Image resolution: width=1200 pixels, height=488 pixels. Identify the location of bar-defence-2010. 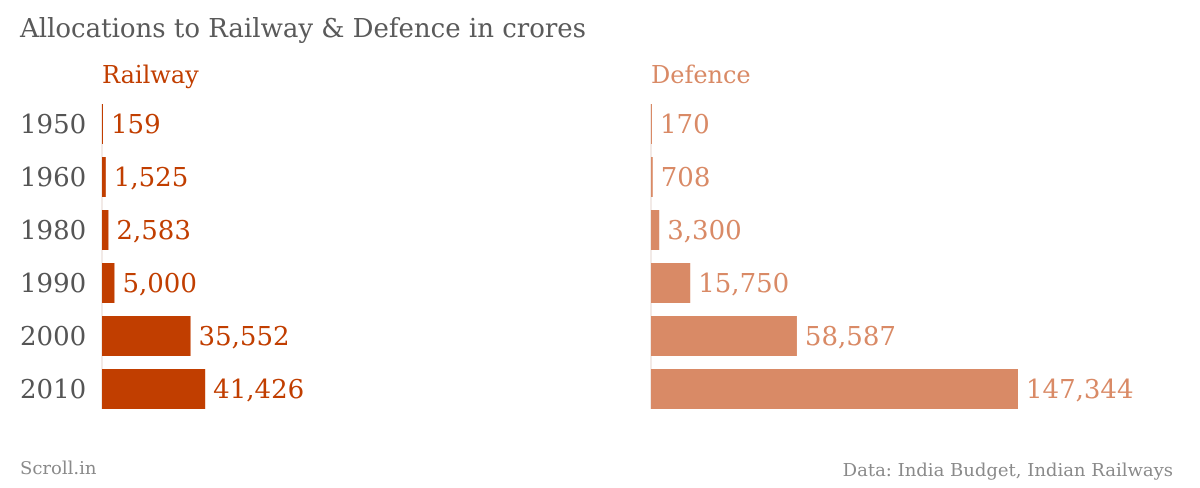
(834, 389).